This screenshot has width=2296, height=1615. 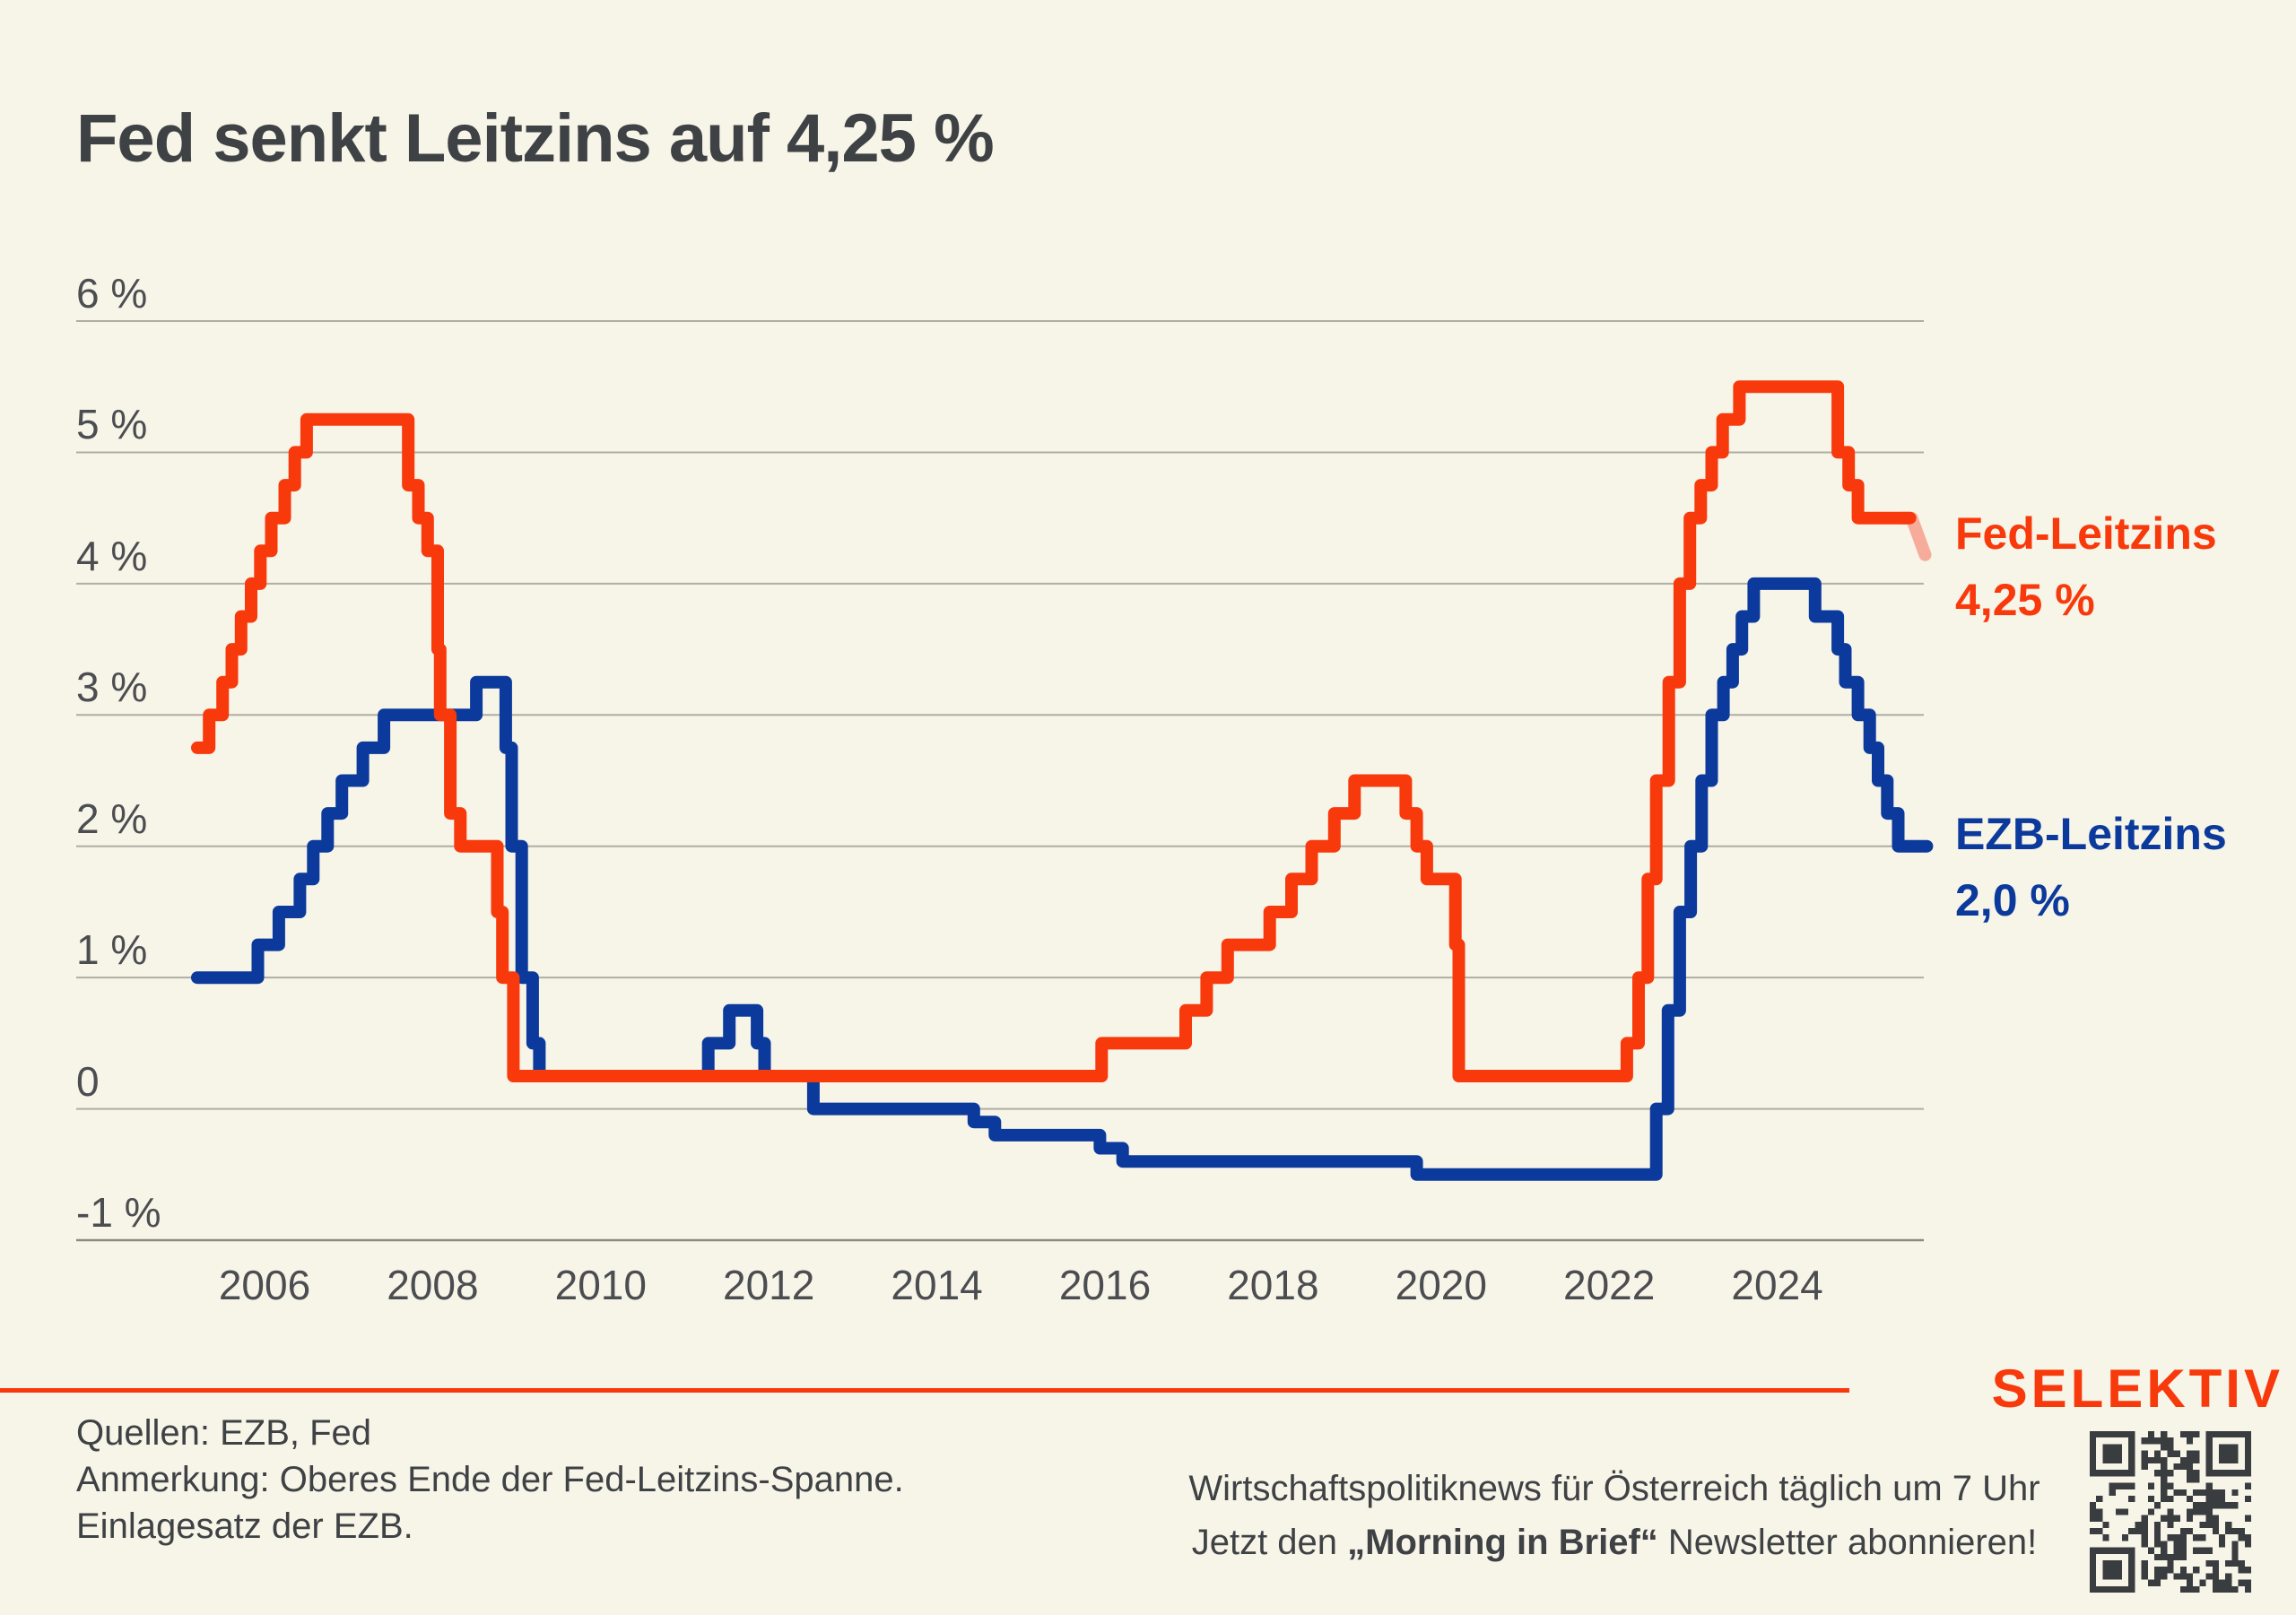 I want to click on y-axis-tick-label: 0, so click(x=88, y=1081).